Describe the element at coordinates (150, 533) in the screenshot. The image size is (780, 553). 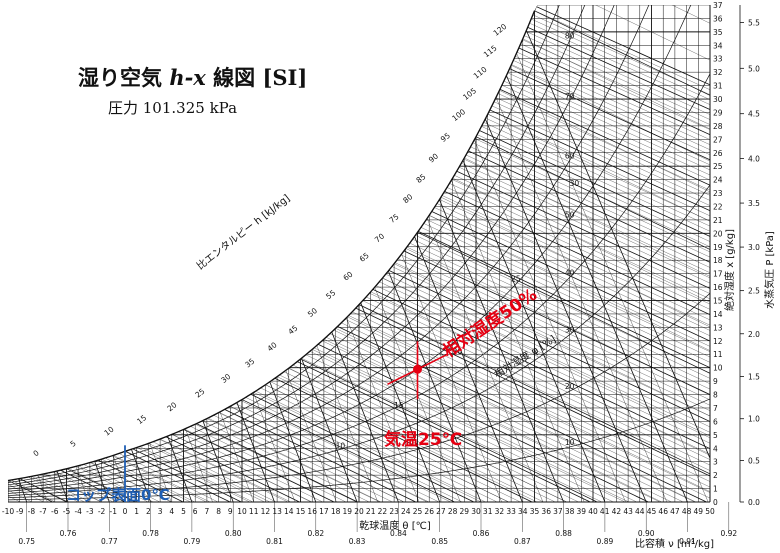
I see `volume-tick-label: 0.78` at that location.